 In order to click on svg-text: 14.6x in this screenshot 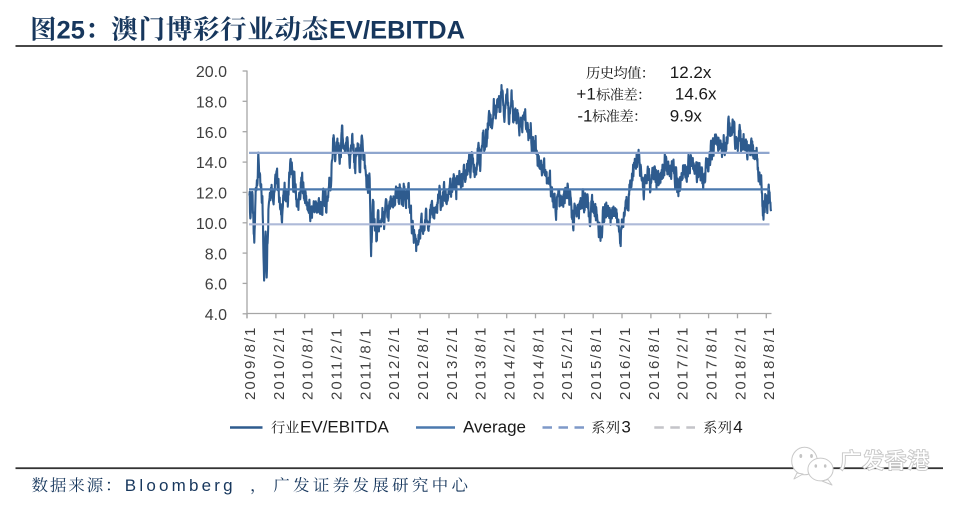, I will do `click(696, 94)`.